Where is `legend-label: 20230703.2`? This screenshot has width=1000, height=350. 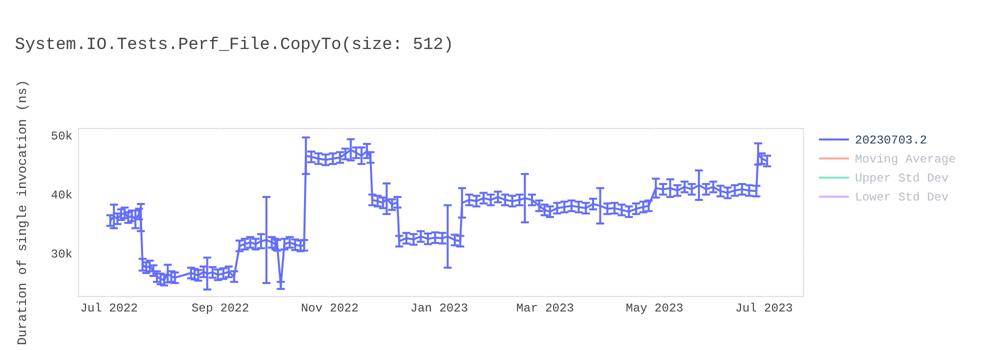 legend-label: 20230703.2 is located at coordinates (891, 140).